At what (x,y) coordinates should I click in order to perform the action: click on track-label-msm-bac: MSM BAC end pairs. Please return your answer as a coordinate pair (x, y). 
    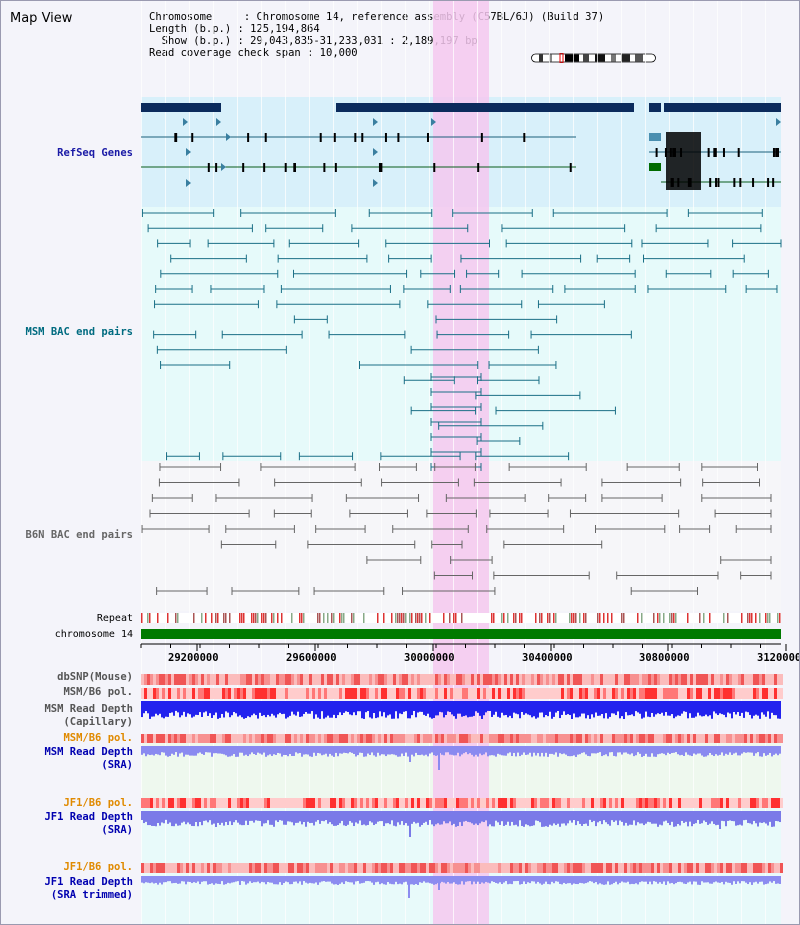
    Looking at the image, I should click on (79, 332).